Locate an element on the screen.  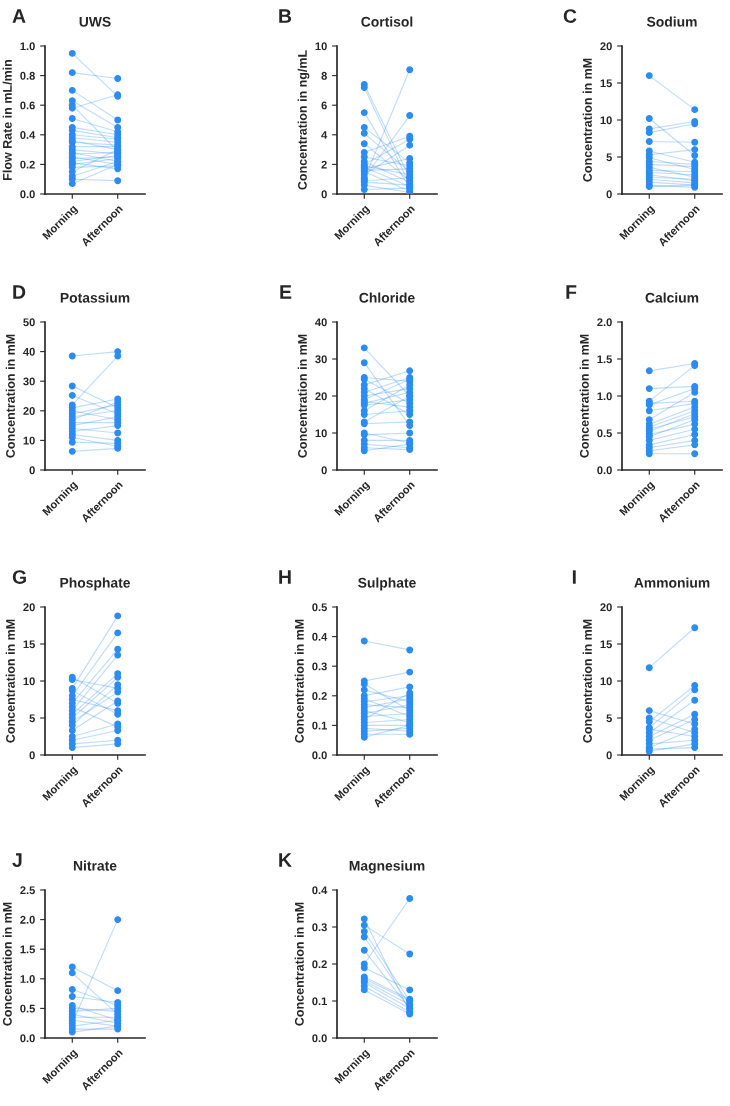
chart-title: Potassium is located at coordinates (95, 297).